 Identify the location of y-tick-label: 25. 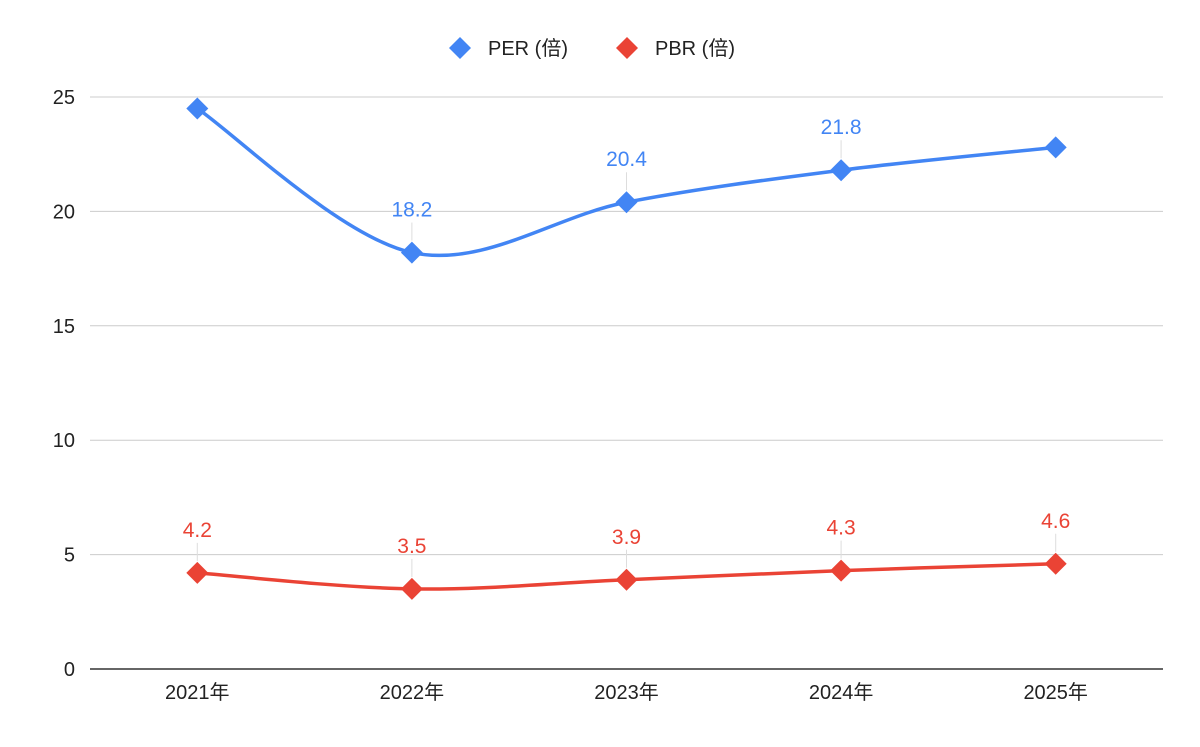
(64, 98).